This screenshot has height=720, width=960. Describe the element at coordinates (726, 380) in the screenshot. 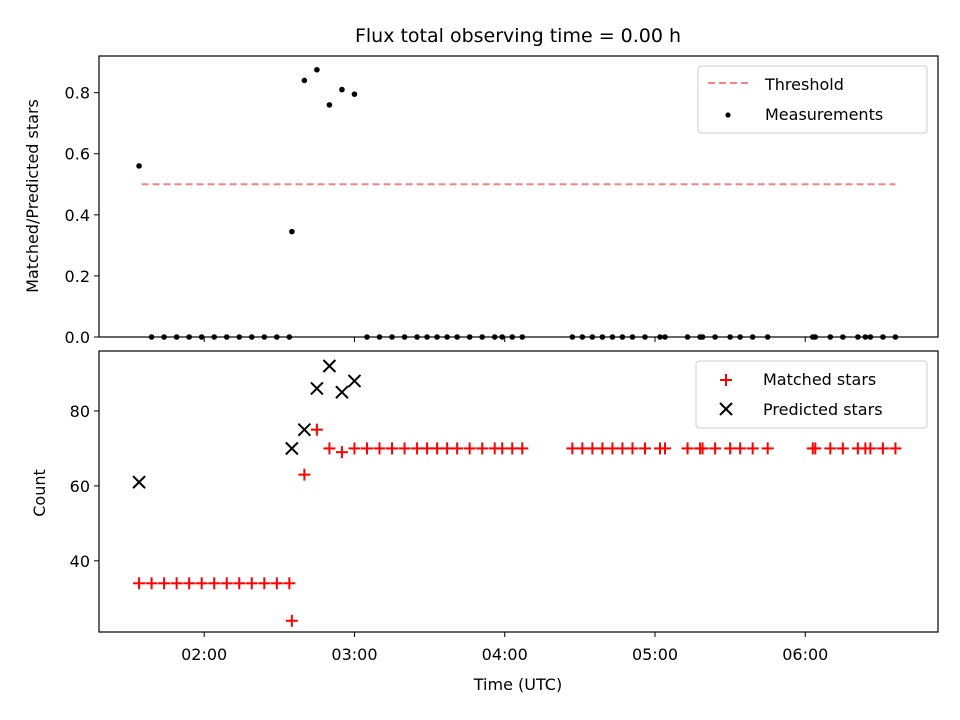

I see `legend-matched-swatch` at that location.